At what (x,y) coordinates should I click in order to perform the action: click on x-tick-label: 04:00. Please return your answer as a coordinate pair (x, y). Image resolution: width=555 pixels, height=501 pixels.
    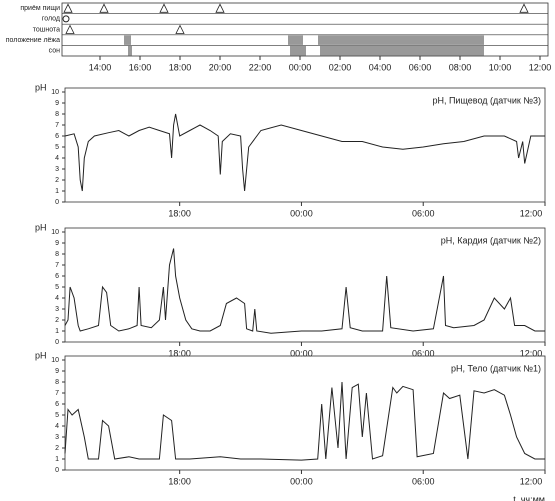
    Looking at the image, I should click on (380, 67).